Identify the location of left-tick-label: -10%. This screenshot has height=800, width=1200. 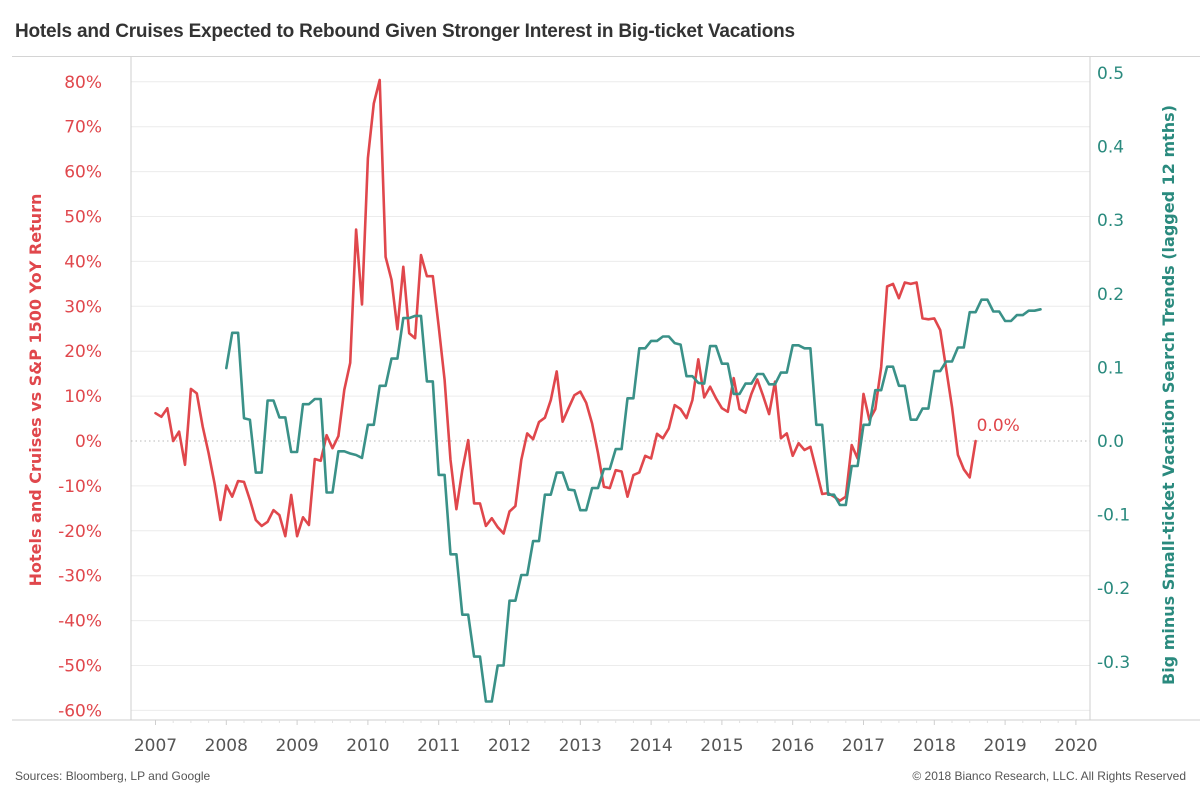
(80, 487).